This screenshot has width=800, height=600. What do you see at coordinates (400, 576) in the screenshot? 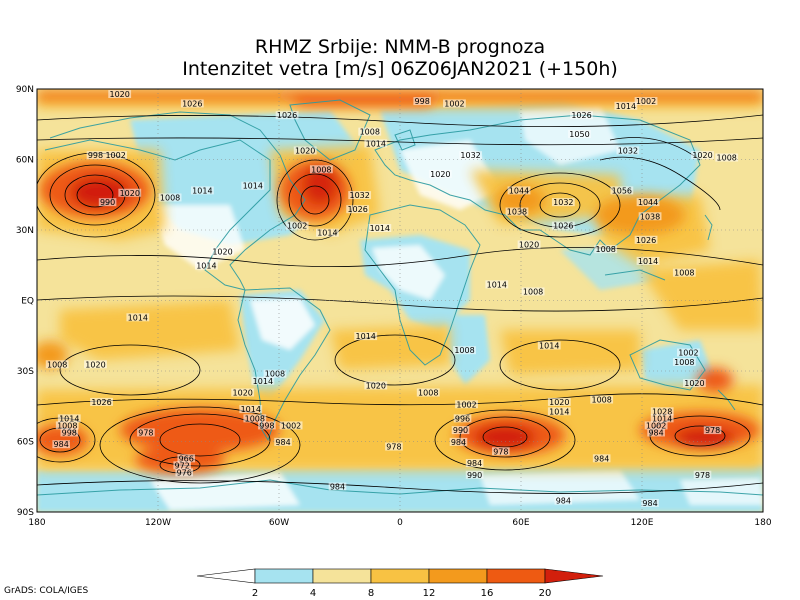
I see `colorbar-segment` at bounding box center [400, 576].